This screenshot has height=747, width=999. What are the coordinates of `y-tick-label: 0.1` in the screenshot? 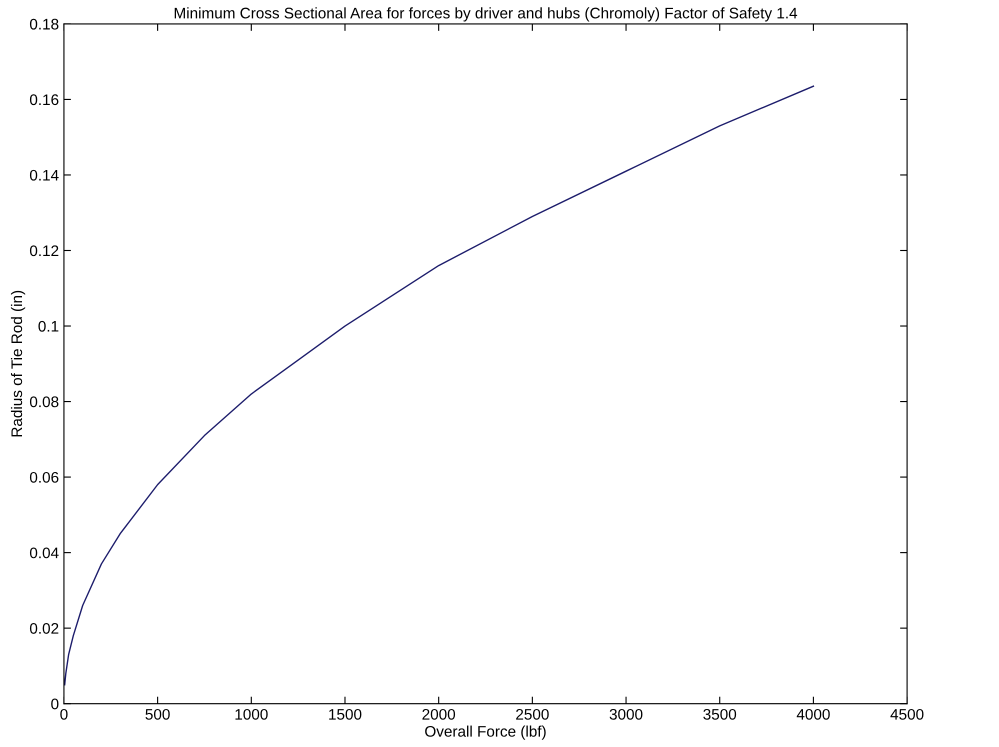 It's located at (48, 326).